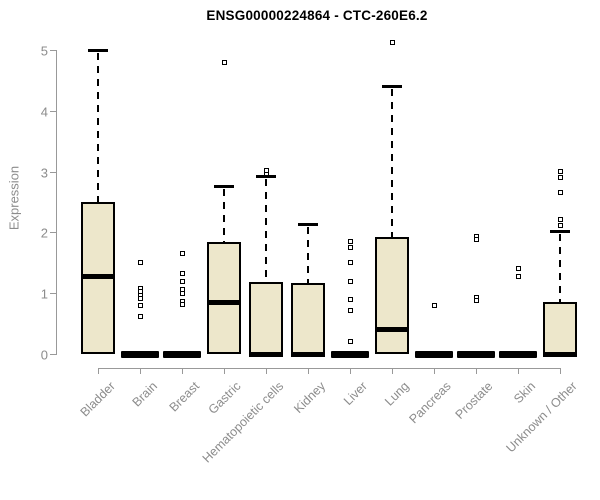  I want to click on y-tick-label: 4, so click(44, 112).